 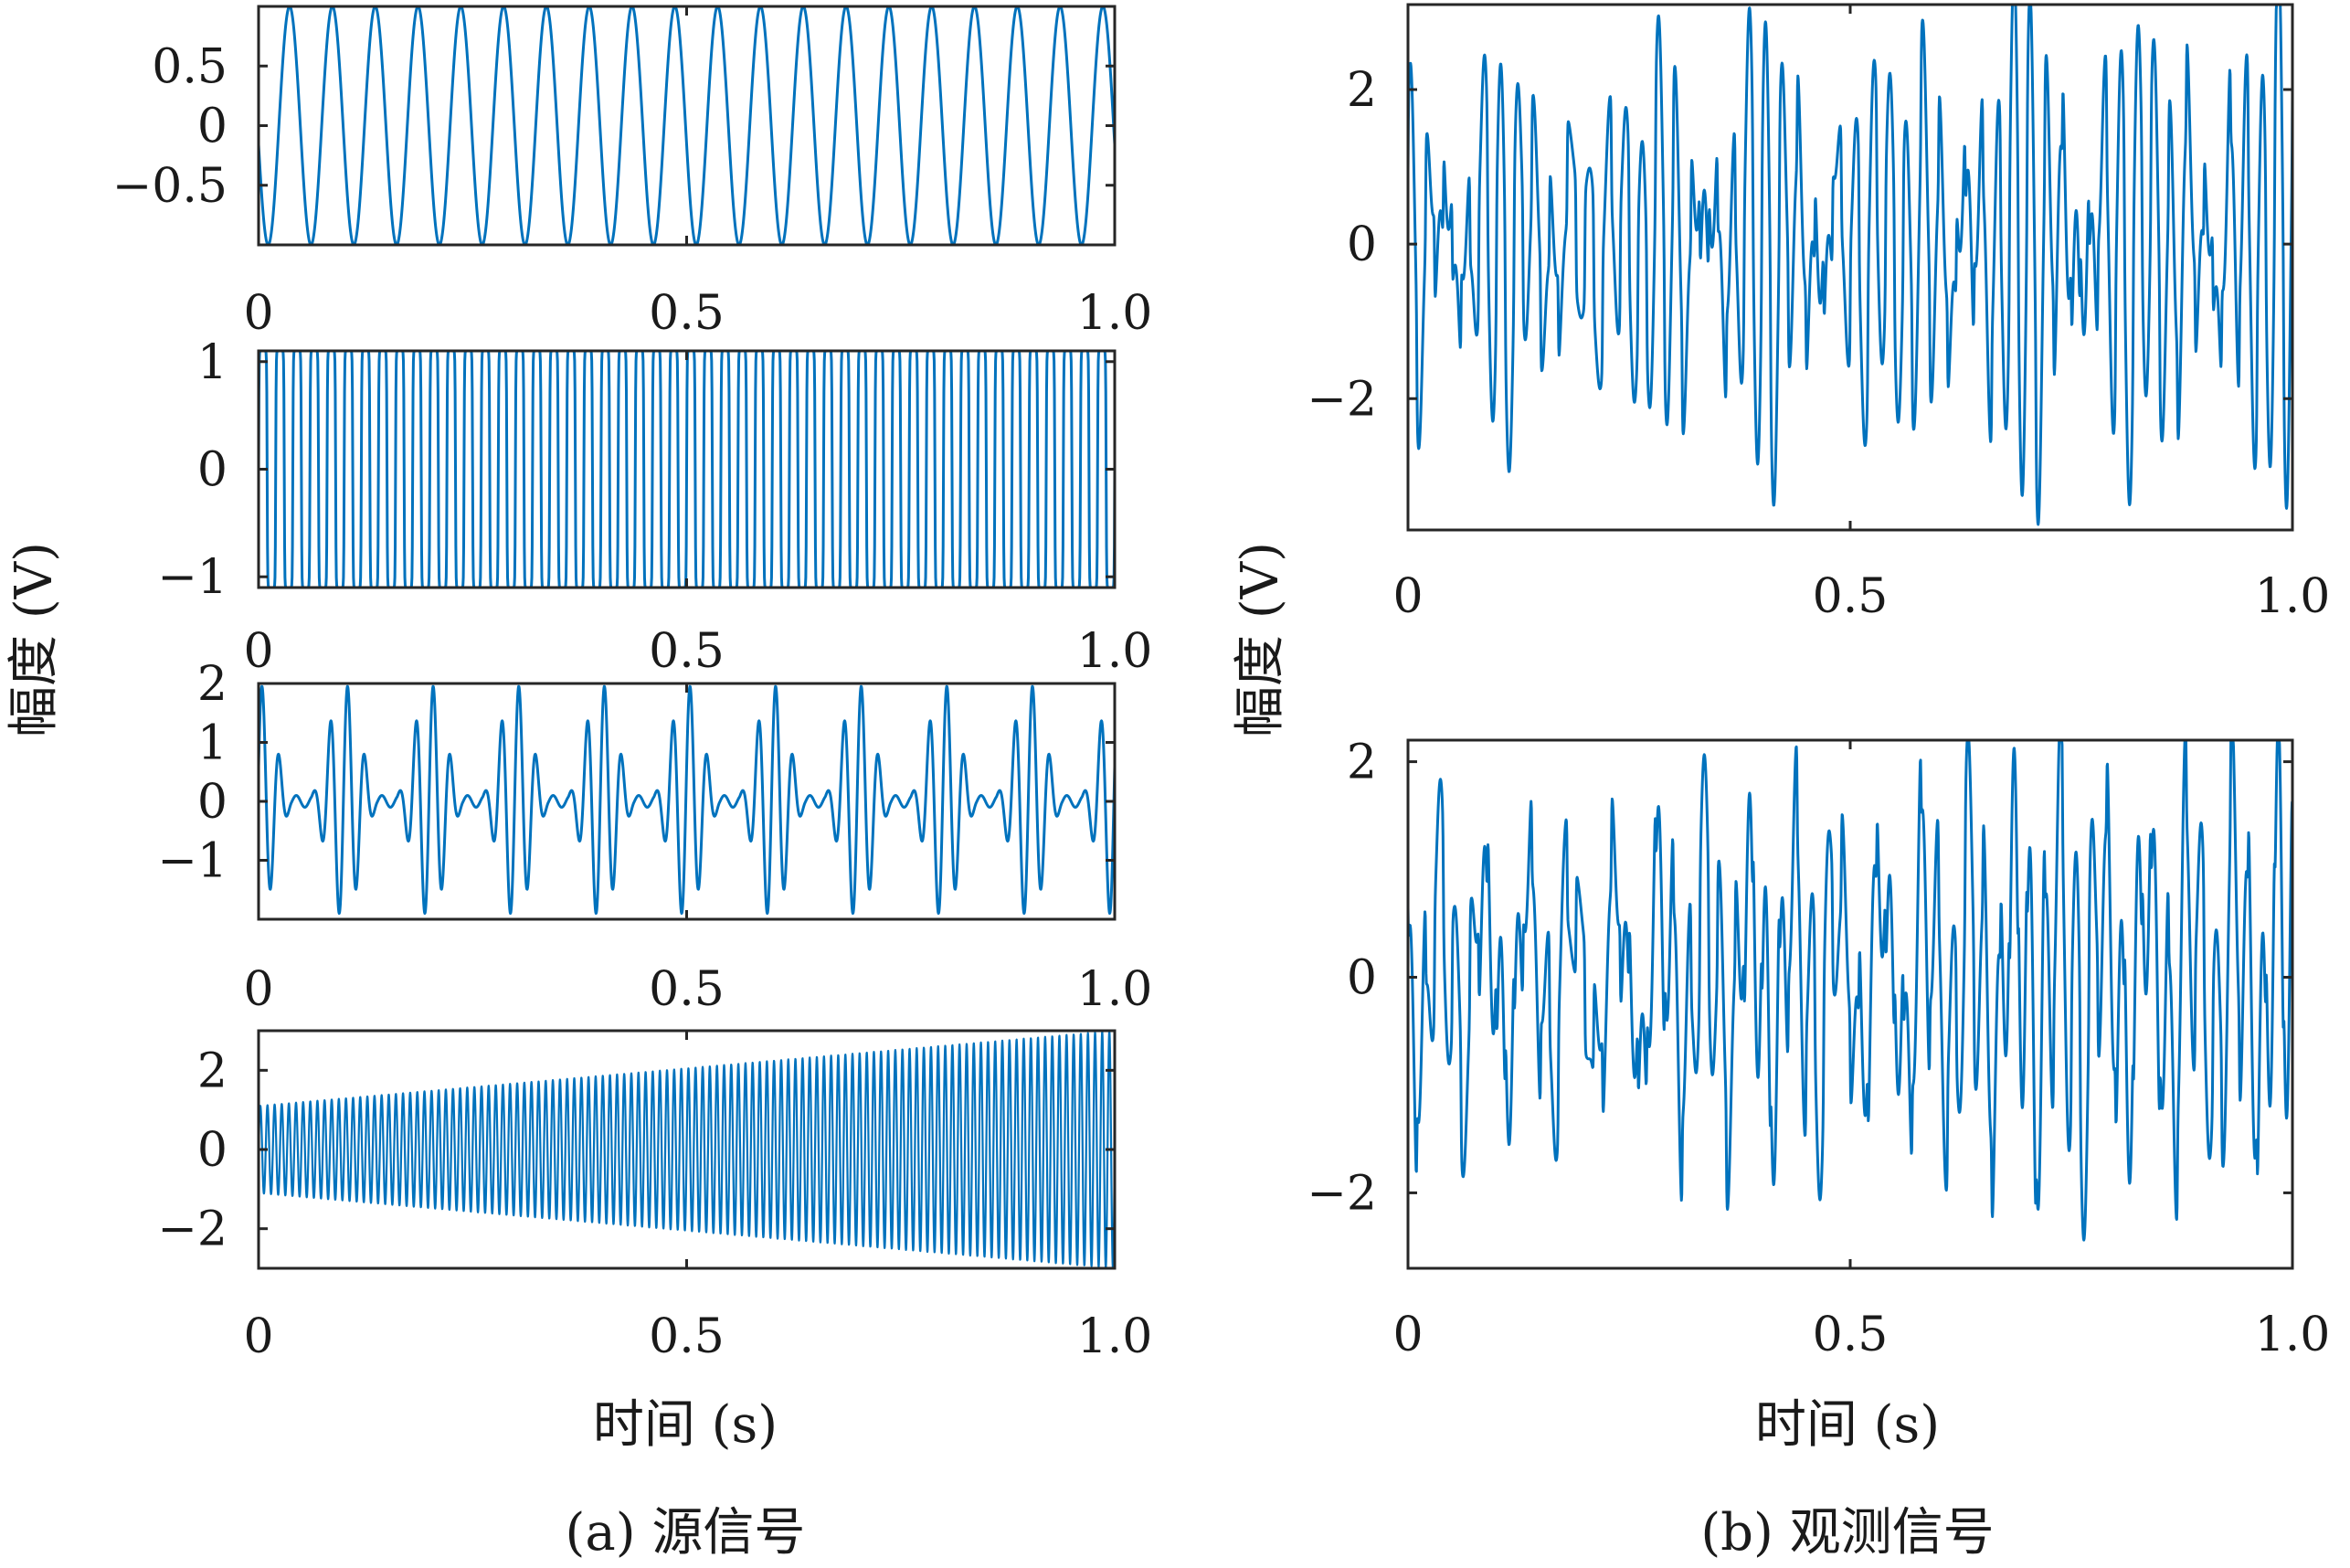 What do you see at coordinates (258, 989) in the screenshot?
I see `xtick-label-a3-0: 0` at bounding box center [258, 989].